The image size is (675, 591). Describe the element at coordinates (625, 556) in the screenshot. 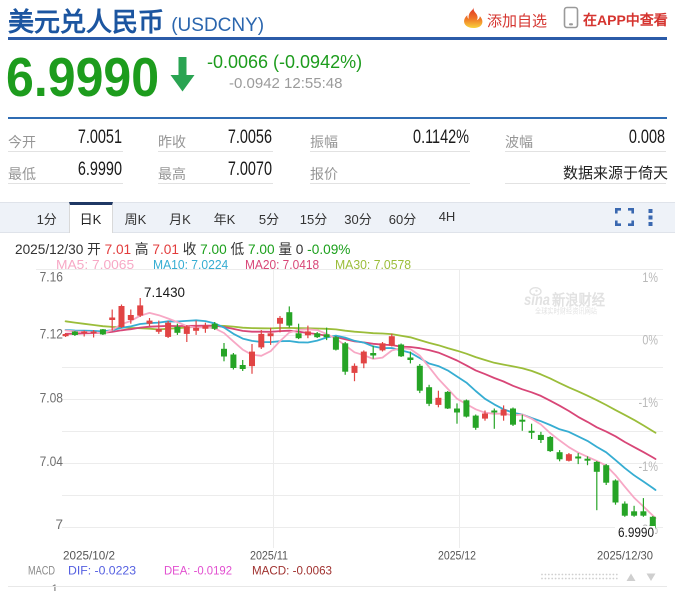

I see `svg-text: 2025/12/30` at that location.